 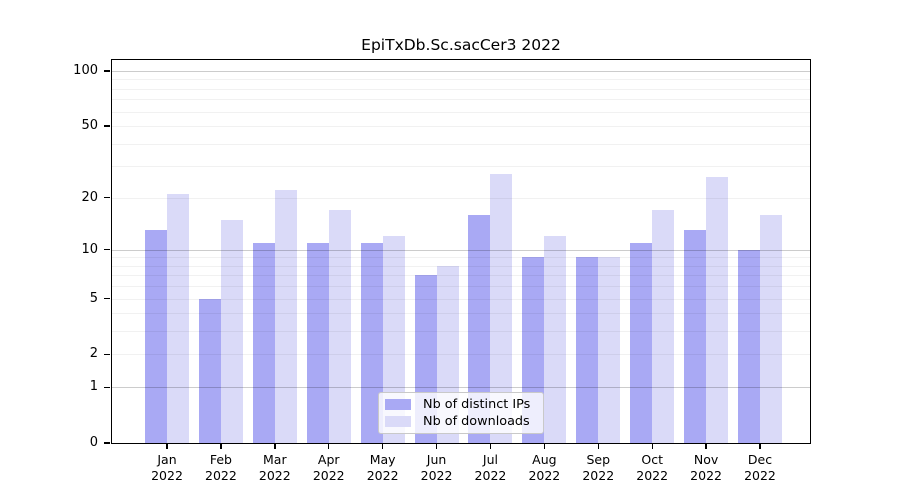 What do you see at coordinates (652, 459) in the screenshot?
I see `x-tick-month: Oct` at bounding box center [652, 459].